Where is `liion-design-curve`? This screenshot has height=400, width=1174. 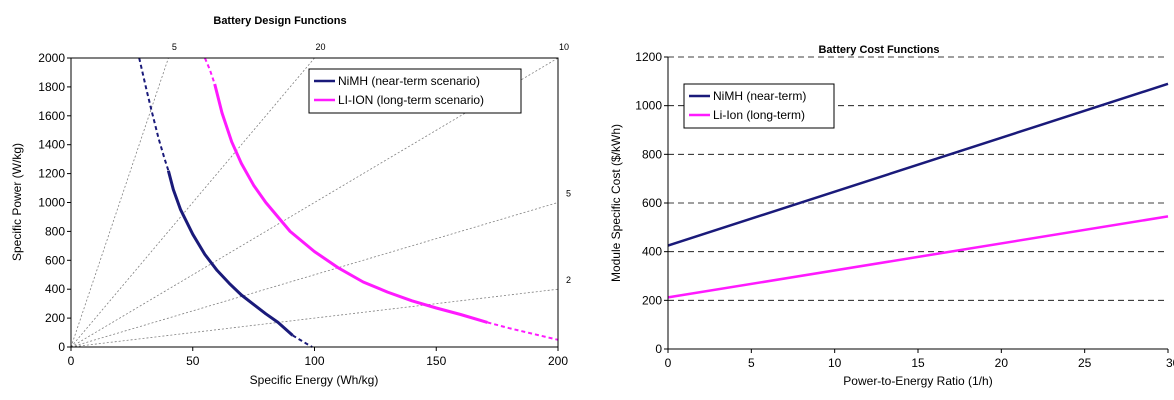 liion-design-curve is located at coordinates (350, 203).